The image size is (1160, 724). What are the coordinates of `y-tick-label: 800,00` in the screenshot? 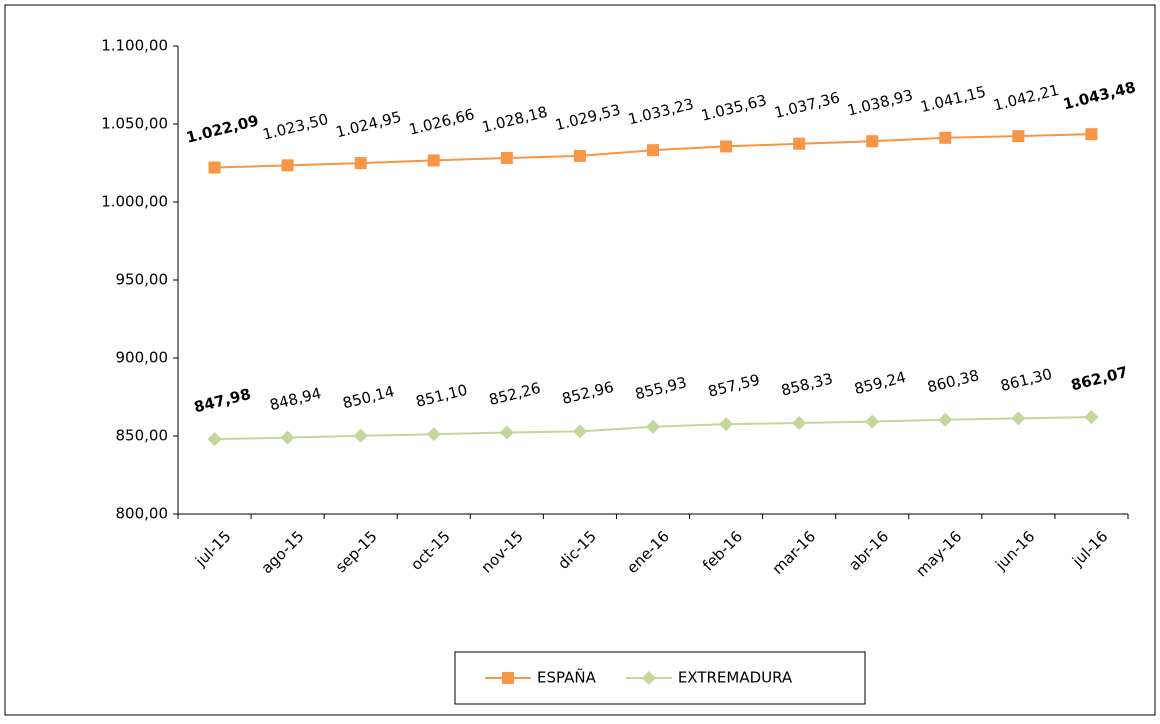 It's located at (142, 514).